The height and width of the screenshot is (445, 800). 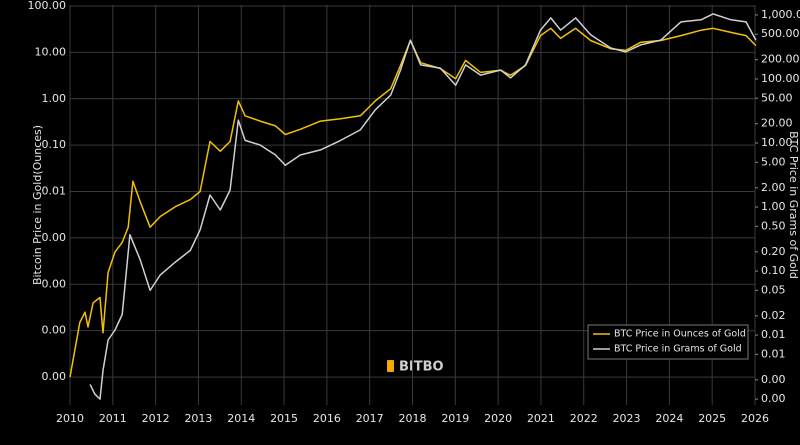 What do you see at coordinates (113, 418) in the screenshot?
I see `x-tick-label: 2011` at bounding box center [113, 418].